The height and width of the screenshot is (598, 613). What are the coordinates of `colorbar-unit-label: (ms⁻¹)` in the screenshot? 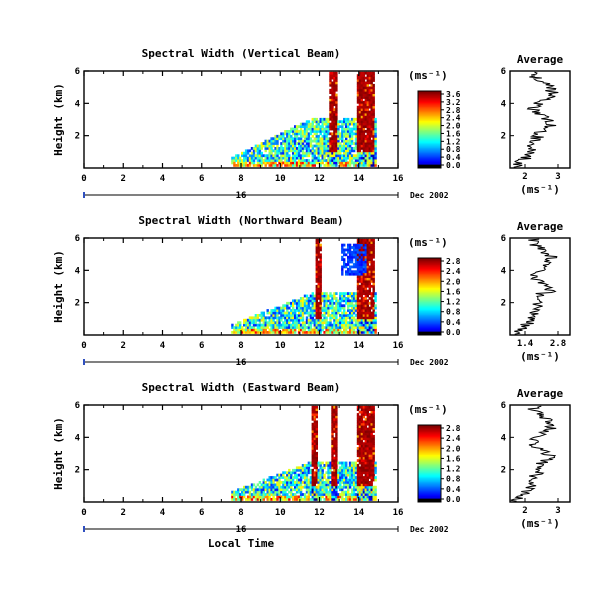 It's located at (428, 75).